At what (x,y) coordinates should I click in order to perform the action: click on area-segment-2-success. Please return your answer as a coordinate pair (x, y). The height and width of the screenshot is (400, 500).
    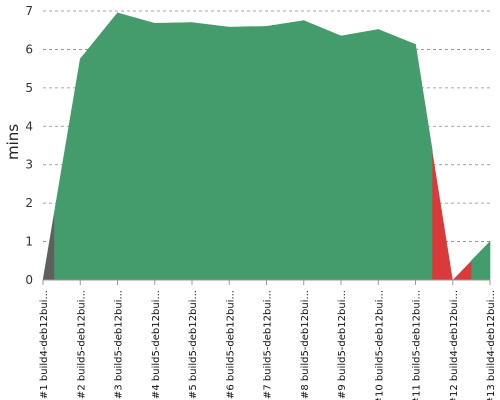
    Looking at the image, I should click on (98, 146).